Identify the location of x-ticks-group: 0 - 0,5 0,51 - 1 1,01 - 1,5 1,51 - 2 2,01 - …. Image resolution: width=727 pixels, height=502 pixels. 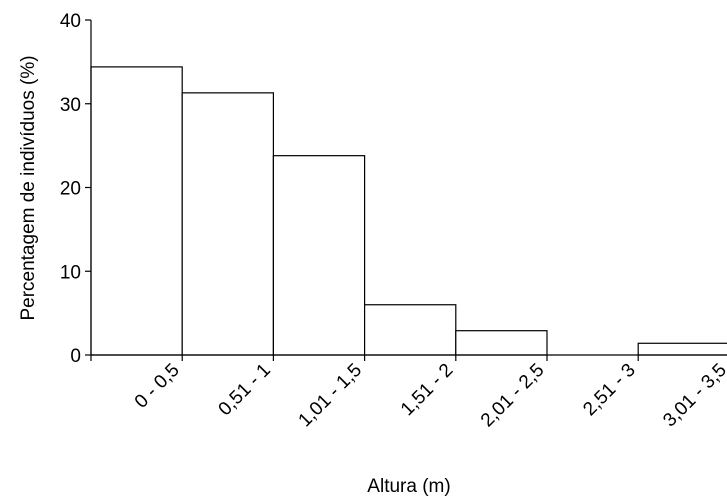
(408, 393).